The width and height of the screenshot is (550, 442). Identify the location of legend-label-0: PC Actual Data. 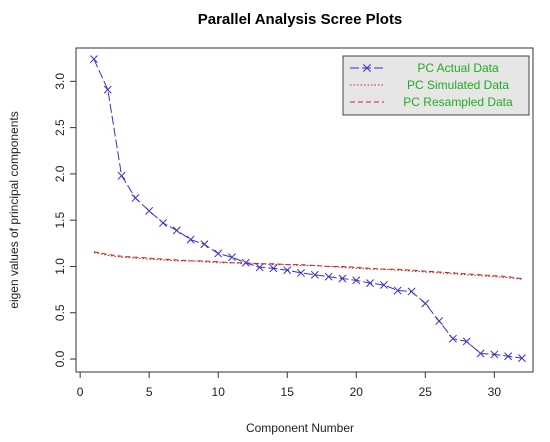
(458, 68).